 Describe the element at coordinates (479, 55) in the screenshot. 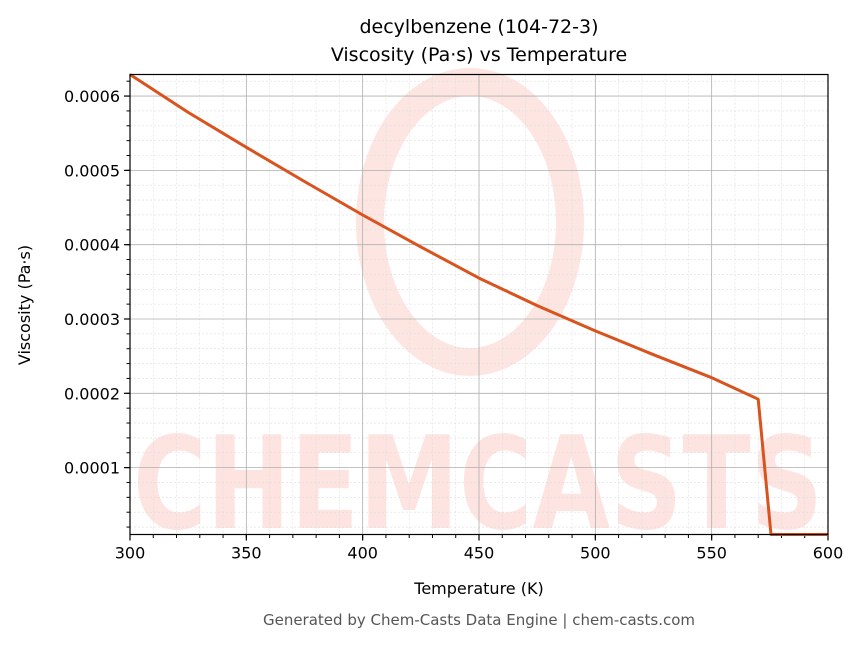

I see `chart-subtitle: Viscosity (Pa·s) vs Temperature` at that location.